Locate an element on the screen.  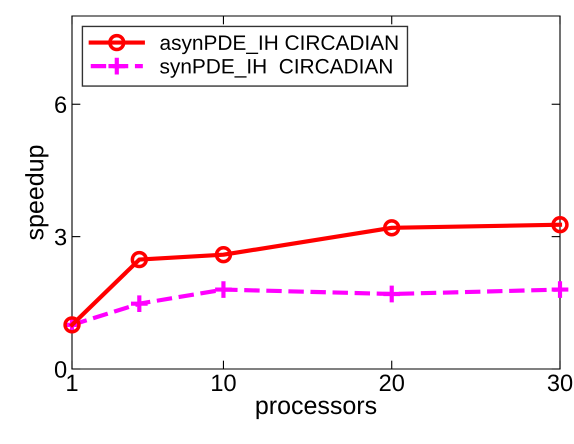
y-tick-label: 0 is located at coordinates (60, 369).